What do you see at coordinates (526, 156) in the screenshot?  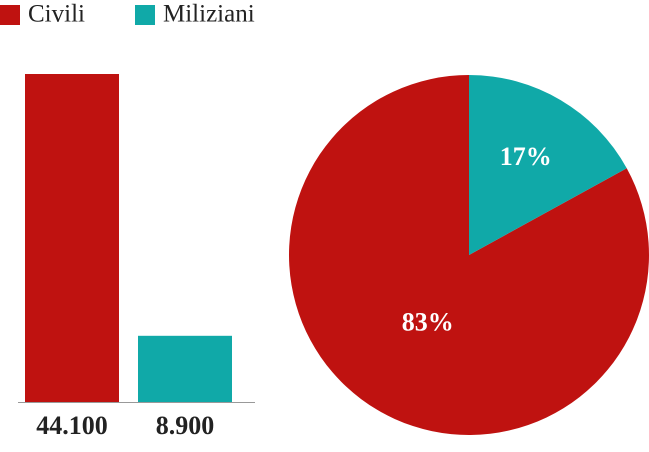 I see `pie-label: 17%` at bounding box center [526, 156].